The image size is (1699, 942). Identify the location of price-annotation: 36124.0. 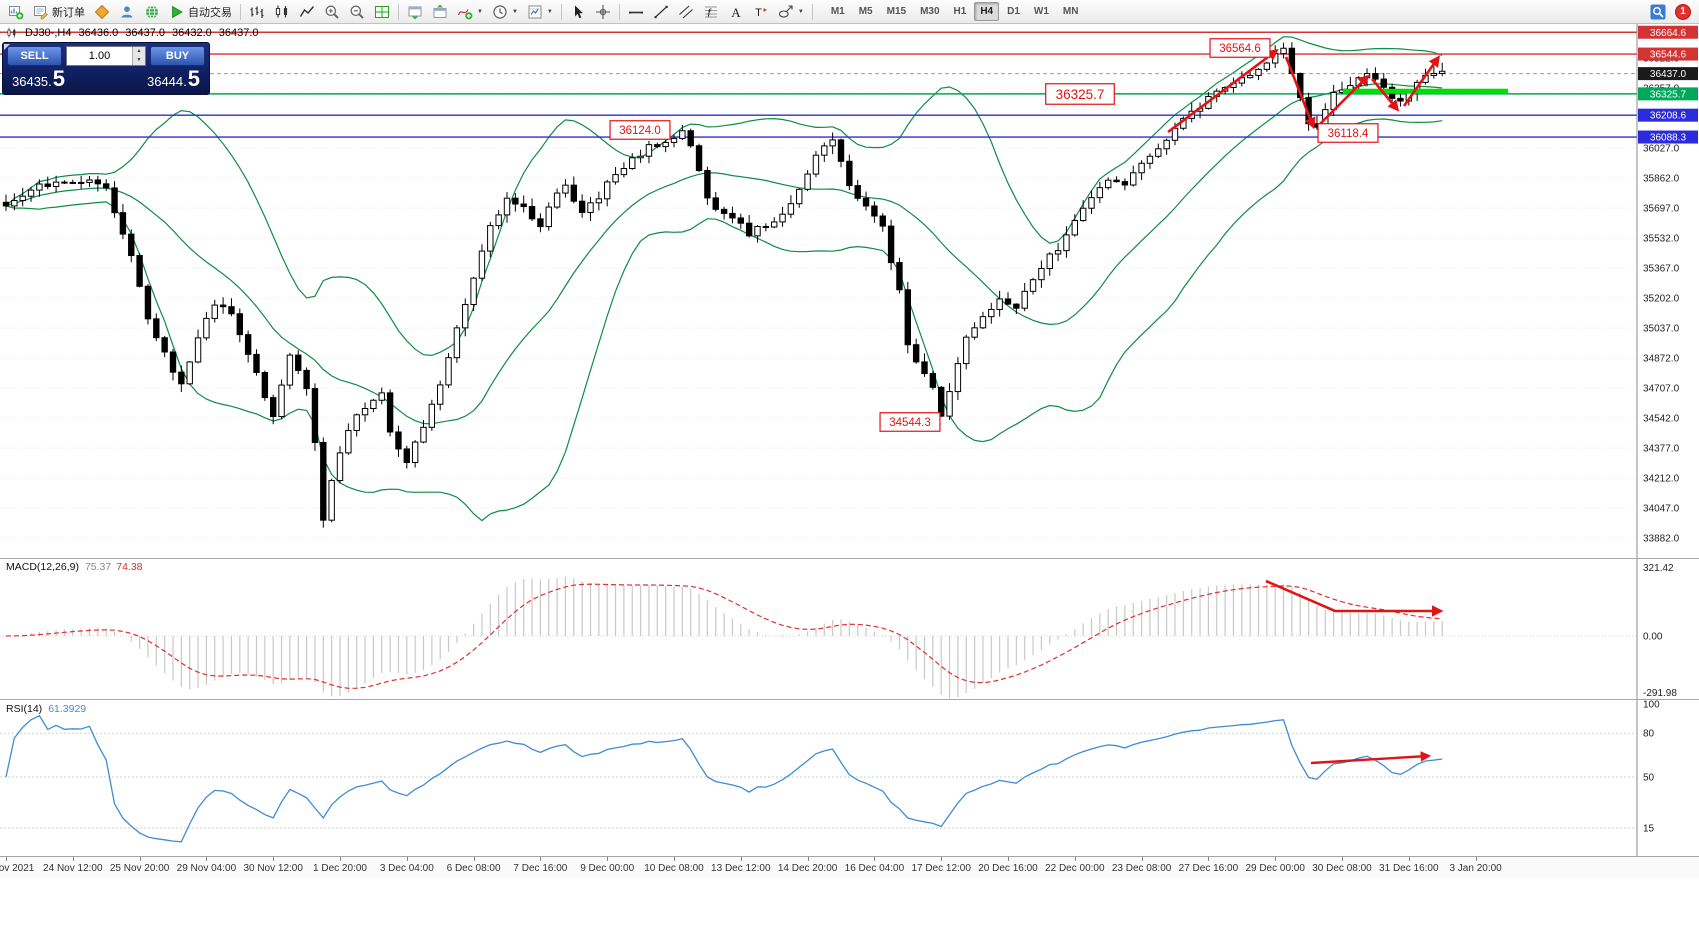
(640, 130).